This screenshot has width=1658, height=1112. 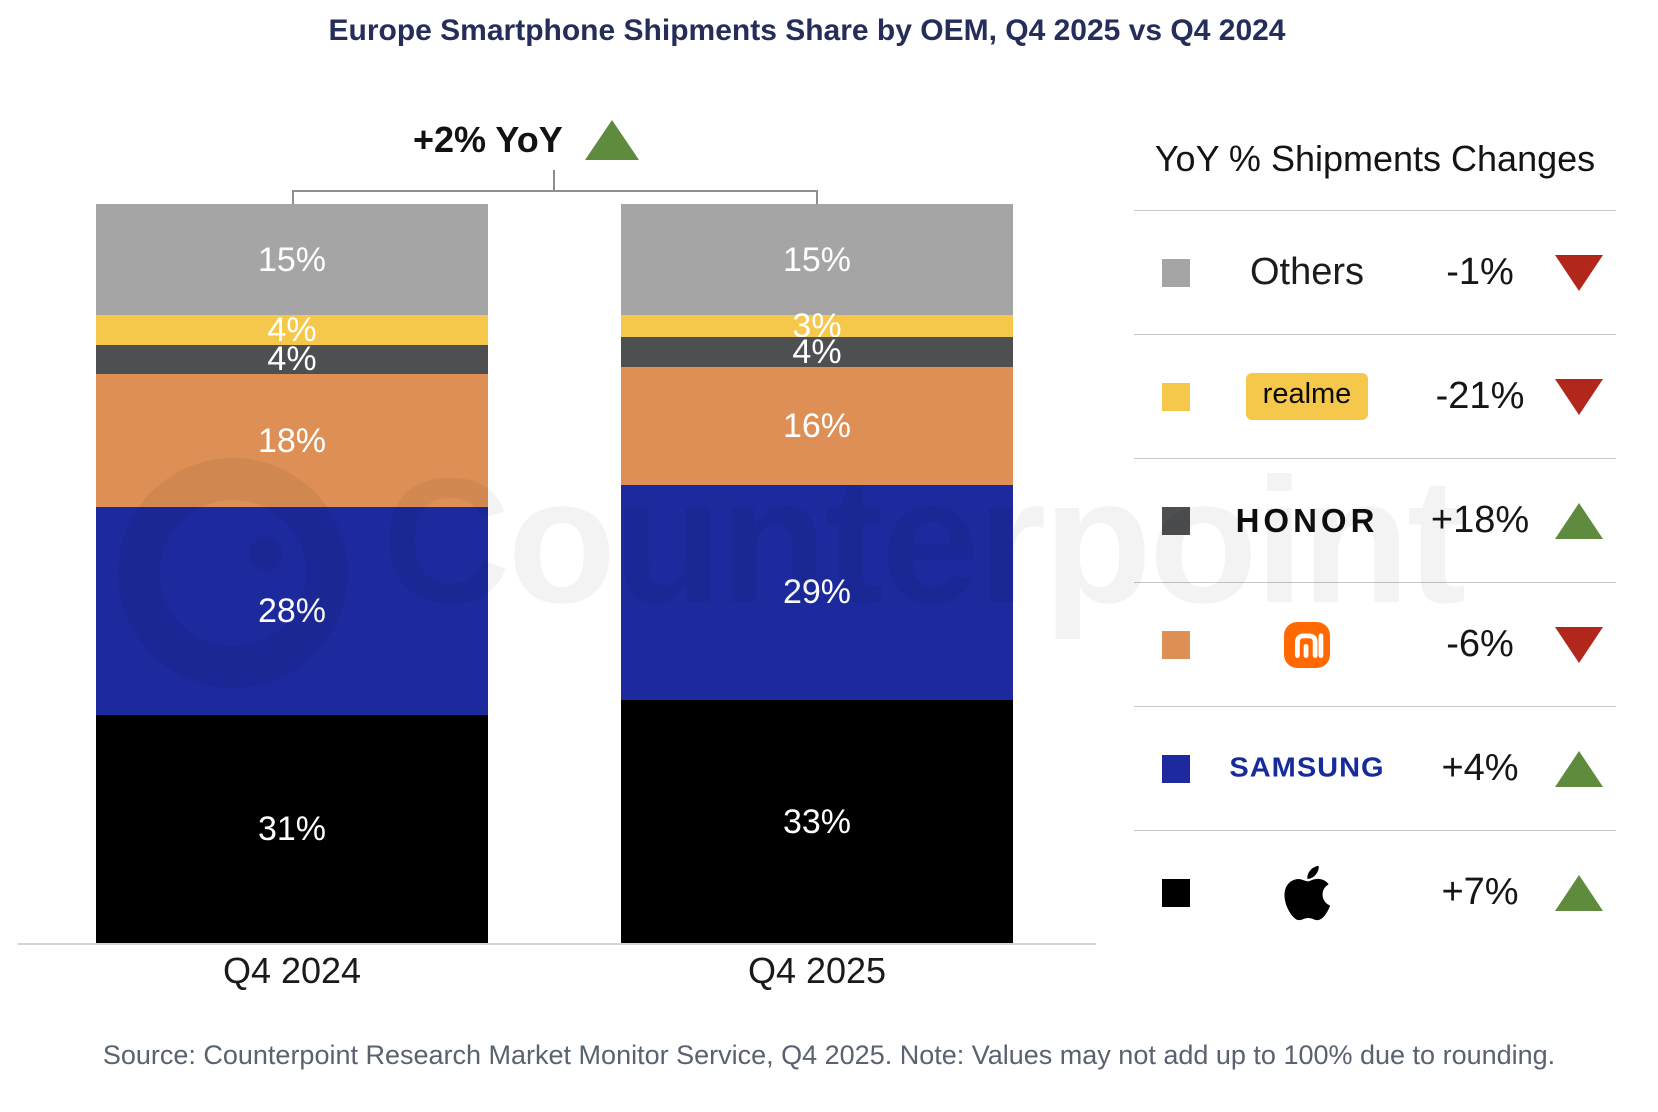 I want to click on legend-brand-others: Others, so click(x=1307, y=272).